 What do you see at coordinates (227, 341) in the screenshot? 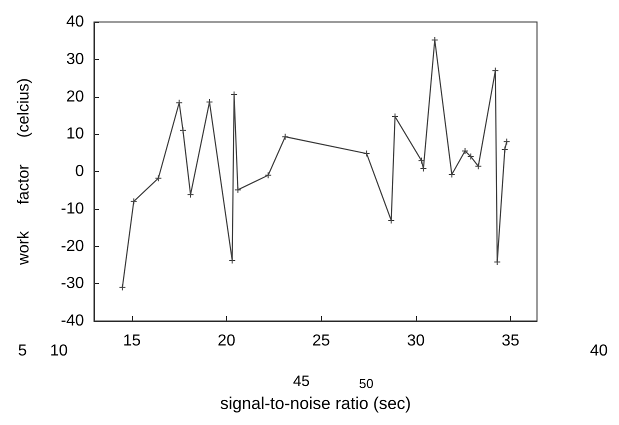
I see `x-tick-label: 20` at bounding box center [227, 341].